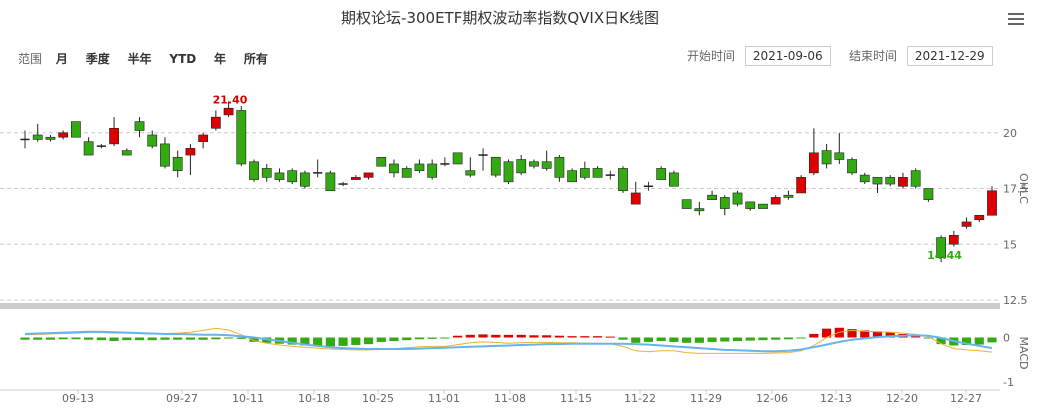  I want to click on menu-icon, so click(1016, 21).